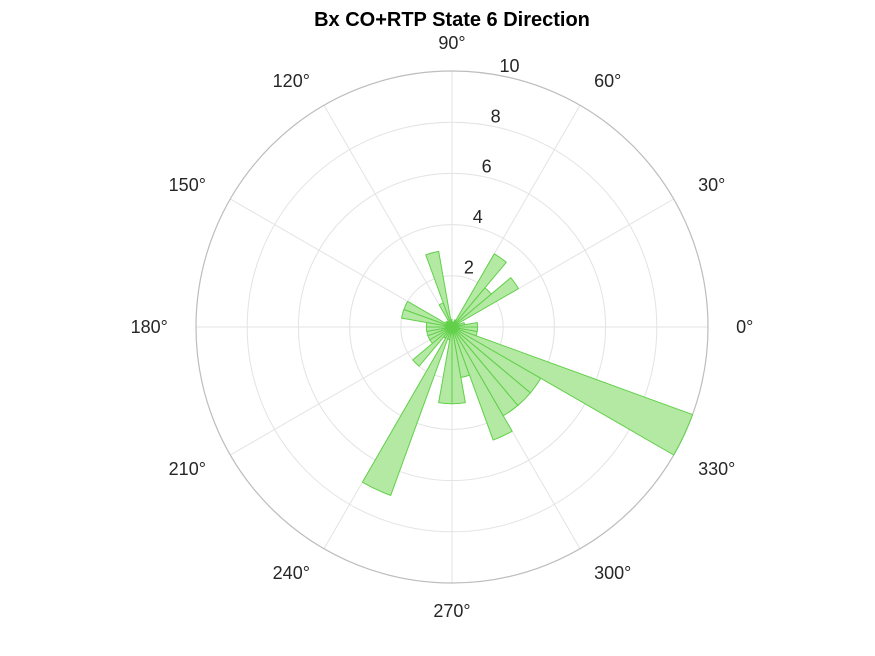 The height and width of the screenshot is (656, 875). What do you see at coordinates (744, 327) in the screenshot?
I see `theta-tick-label-0: 0°` at bounding box center [744, 327].